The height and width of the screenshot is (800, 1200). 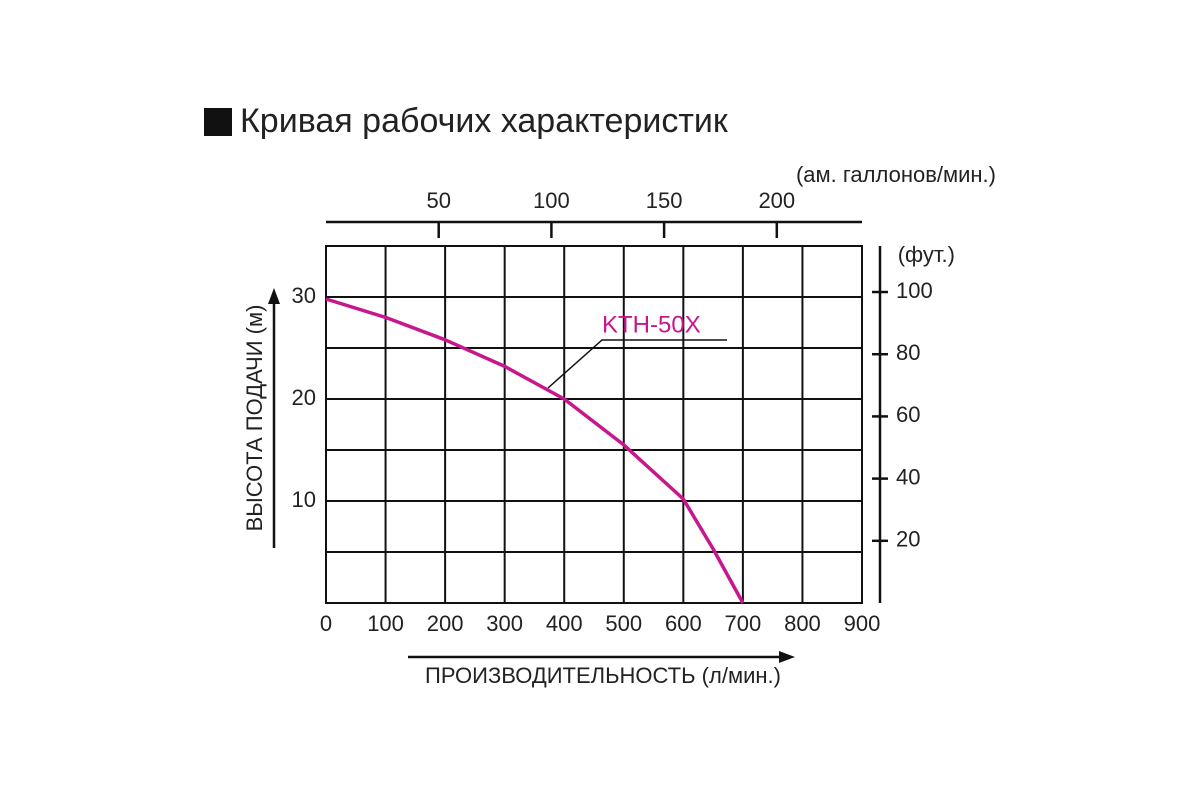 What do you see at coordinates (274, 296) in the screenshot?
I see `y-arrow-head` at bounding box center [274, 296].